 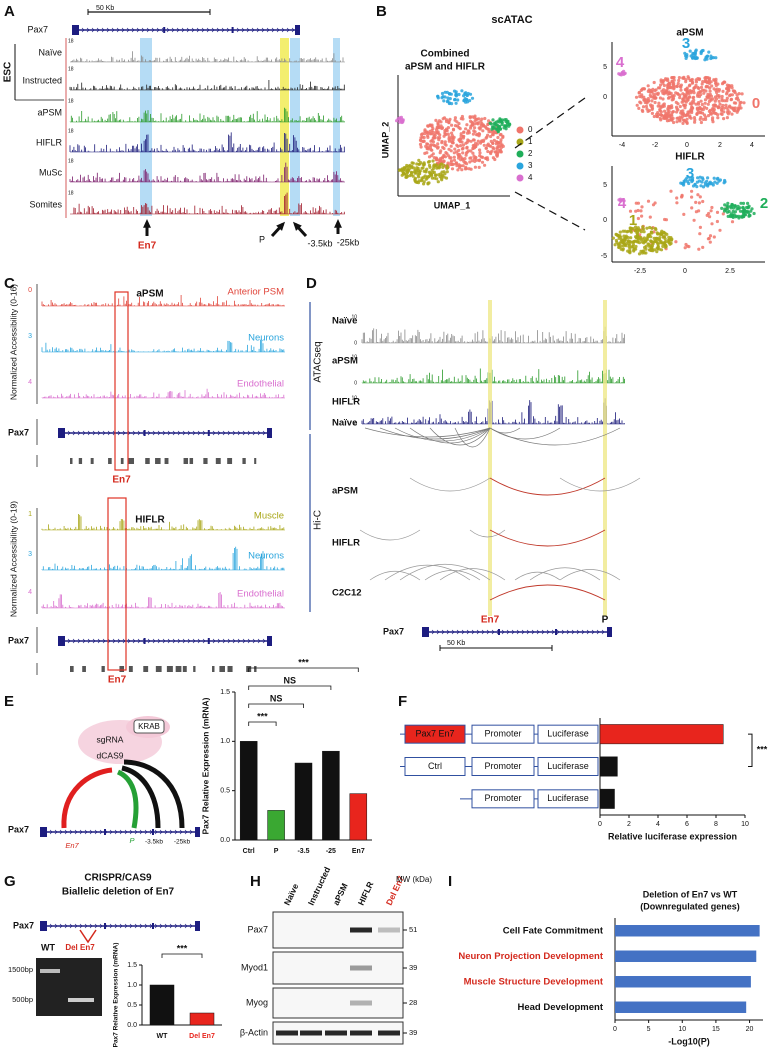 I want to click on label: aPSM and HIFLR, so click(x=445, y=67).